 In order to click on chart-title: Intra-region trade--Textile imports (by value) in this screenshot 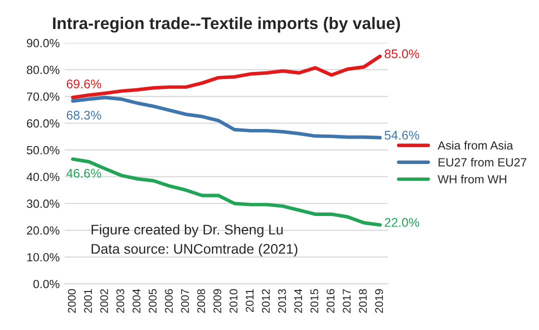, I will do `click(226, 24)`.